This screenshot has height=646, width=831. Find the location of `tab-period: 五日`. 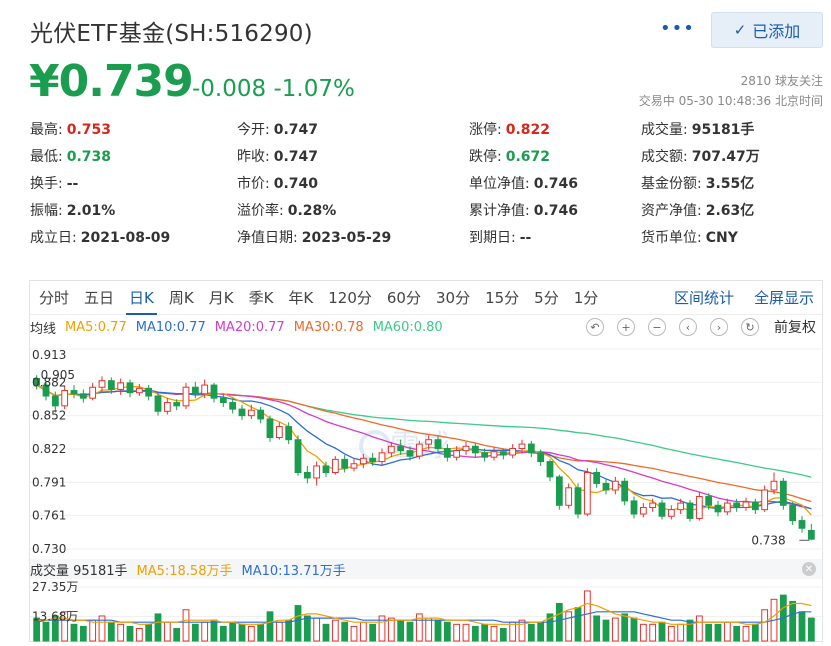

tab-period: 五日 is located at coordinates (99, 297).